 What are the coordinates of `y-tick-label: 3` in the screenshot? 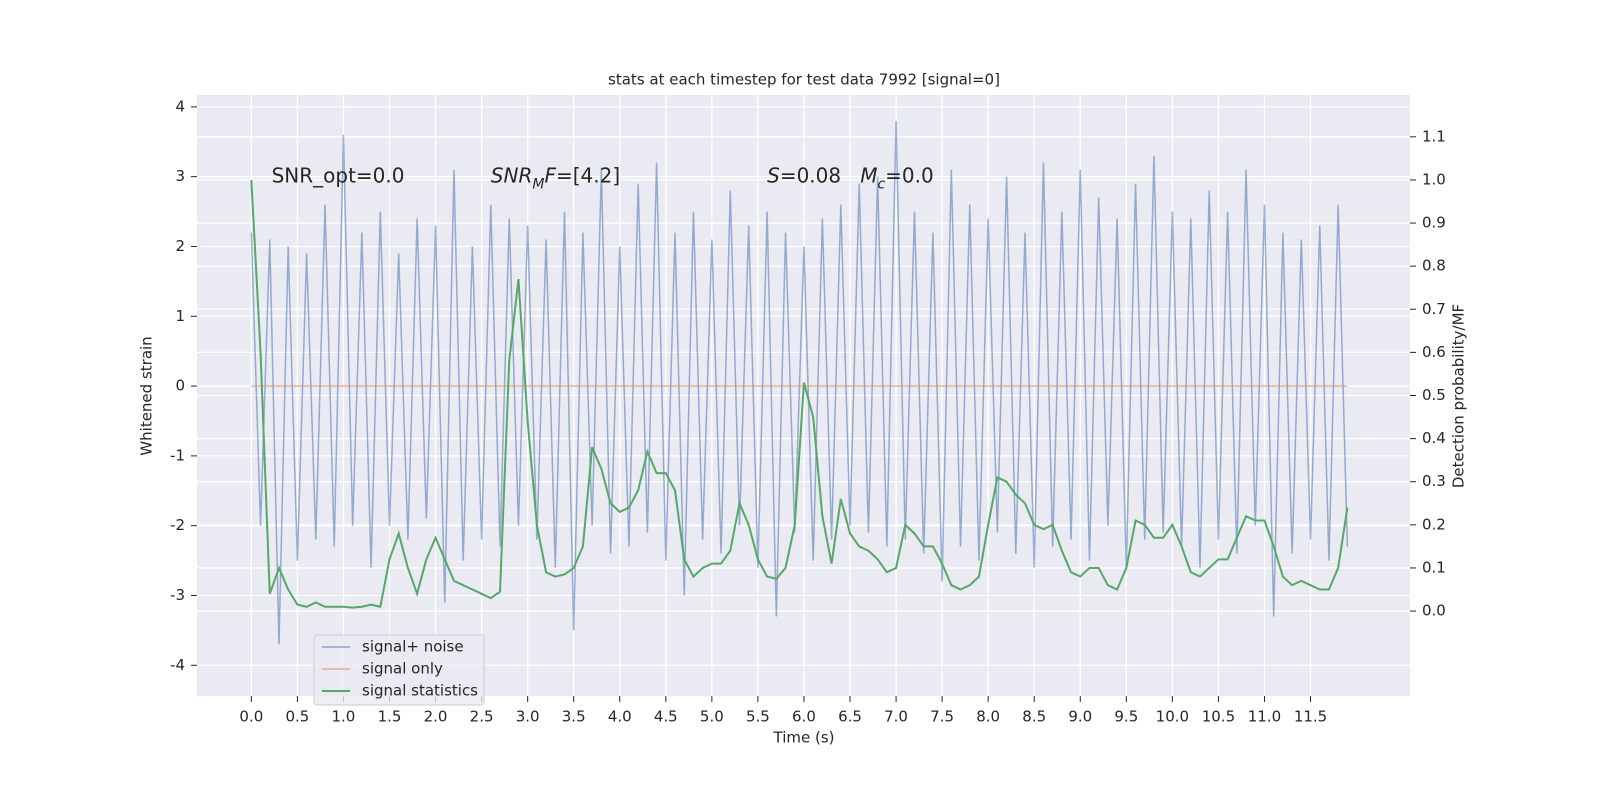 It's located at (180, 176).